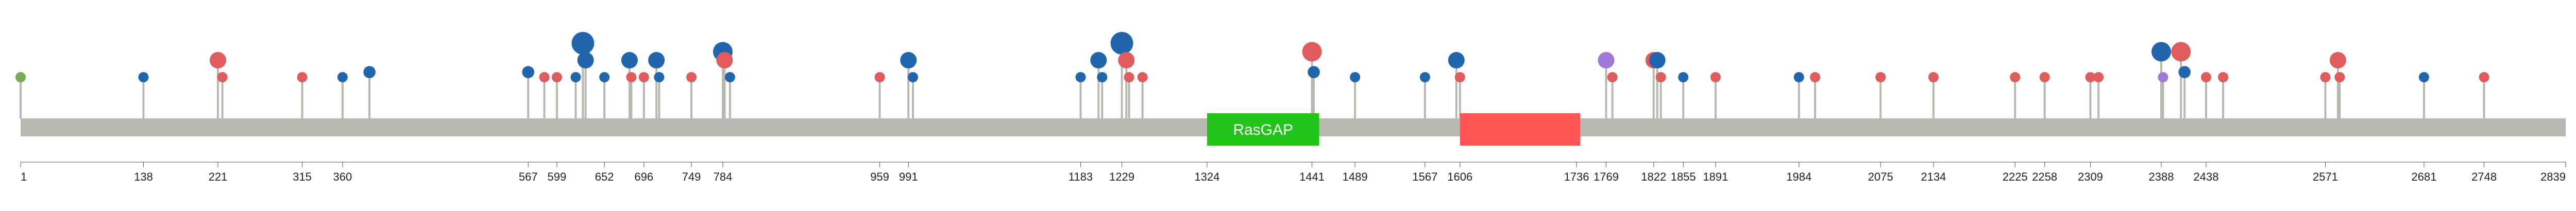 This screenshot has height=211, width=2576. What do you see at coordinates (1206, 176) in the screenshot?
I see `axis-tick-label: 1324` at bounding box center [1206, 176].